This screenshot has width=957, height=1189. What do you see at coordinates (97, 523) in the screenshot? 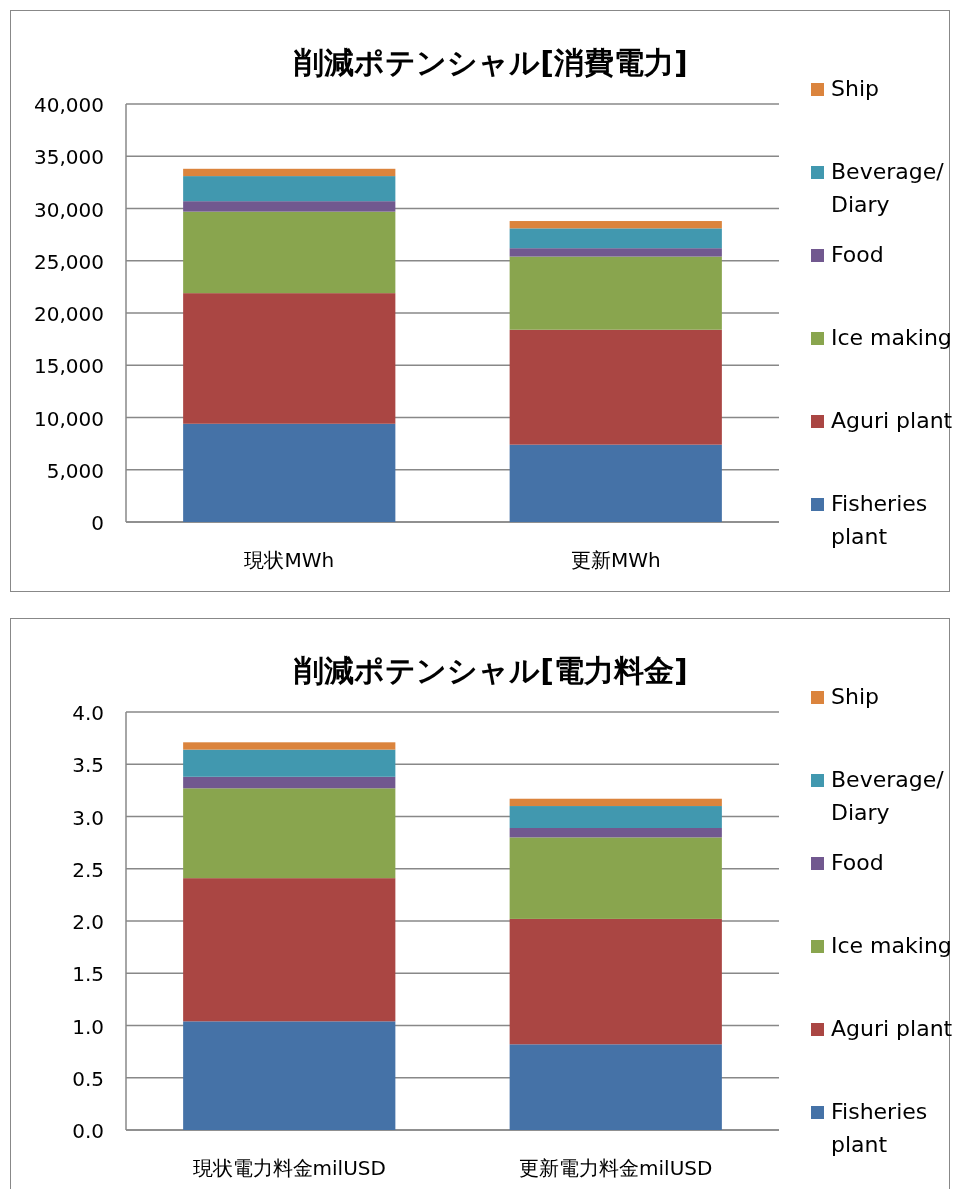
I see `y-tick-label: 0` at bounding box center [97, 523].